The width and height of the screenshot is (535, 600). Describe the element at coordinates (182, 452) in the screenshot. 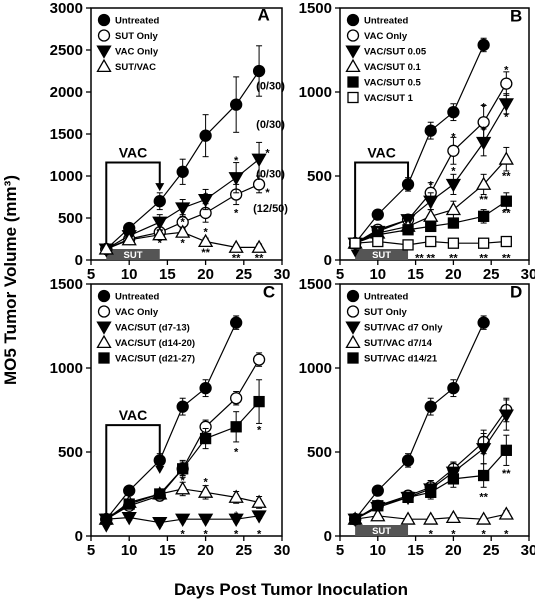

I see `series-vac-sut-d21-27-` at that location.